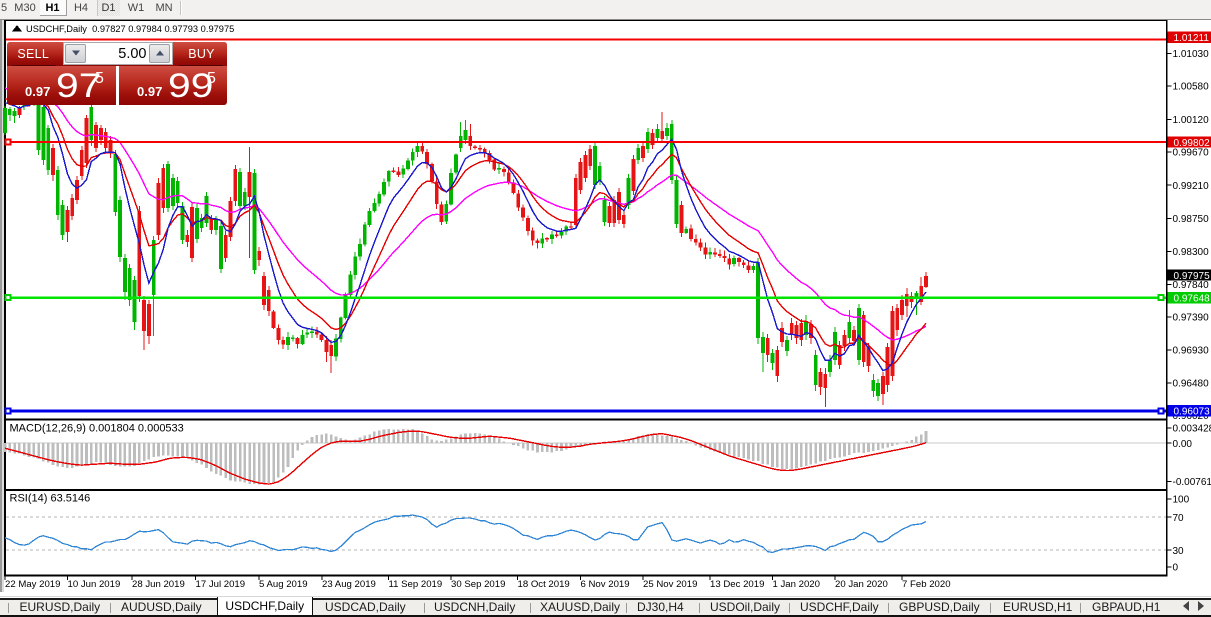 Image resolution: width=1211 pixels, height=617 pixels. Describe the element at coordinates (670, 584) in the screenshot. I see `svg-text: 25 Nov 2019` at that location.